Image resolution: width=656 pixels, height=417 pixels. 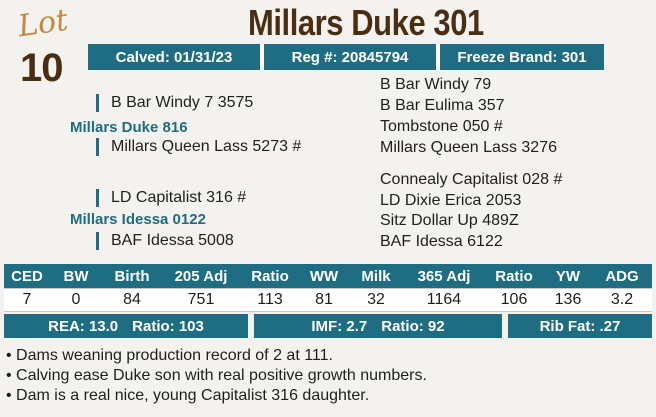 I want to click on table-cell: 3.2, so click(x=622, y=300).